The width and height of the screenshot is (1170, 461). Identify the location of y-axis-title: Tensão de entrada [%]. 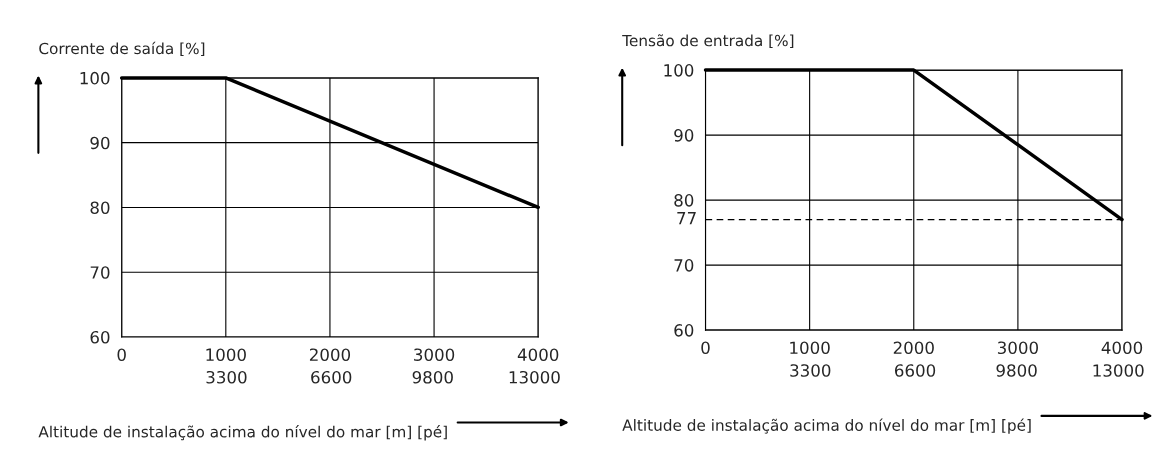
(708, 41).